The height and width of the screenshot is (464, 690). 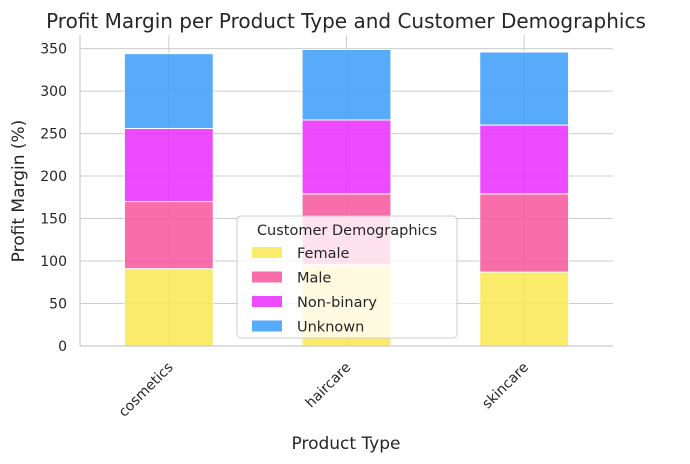 What do you see at coordinates (53, 135) in the screenshot?
I see `y-tick-label: 250` at bounding box center [53, 135].